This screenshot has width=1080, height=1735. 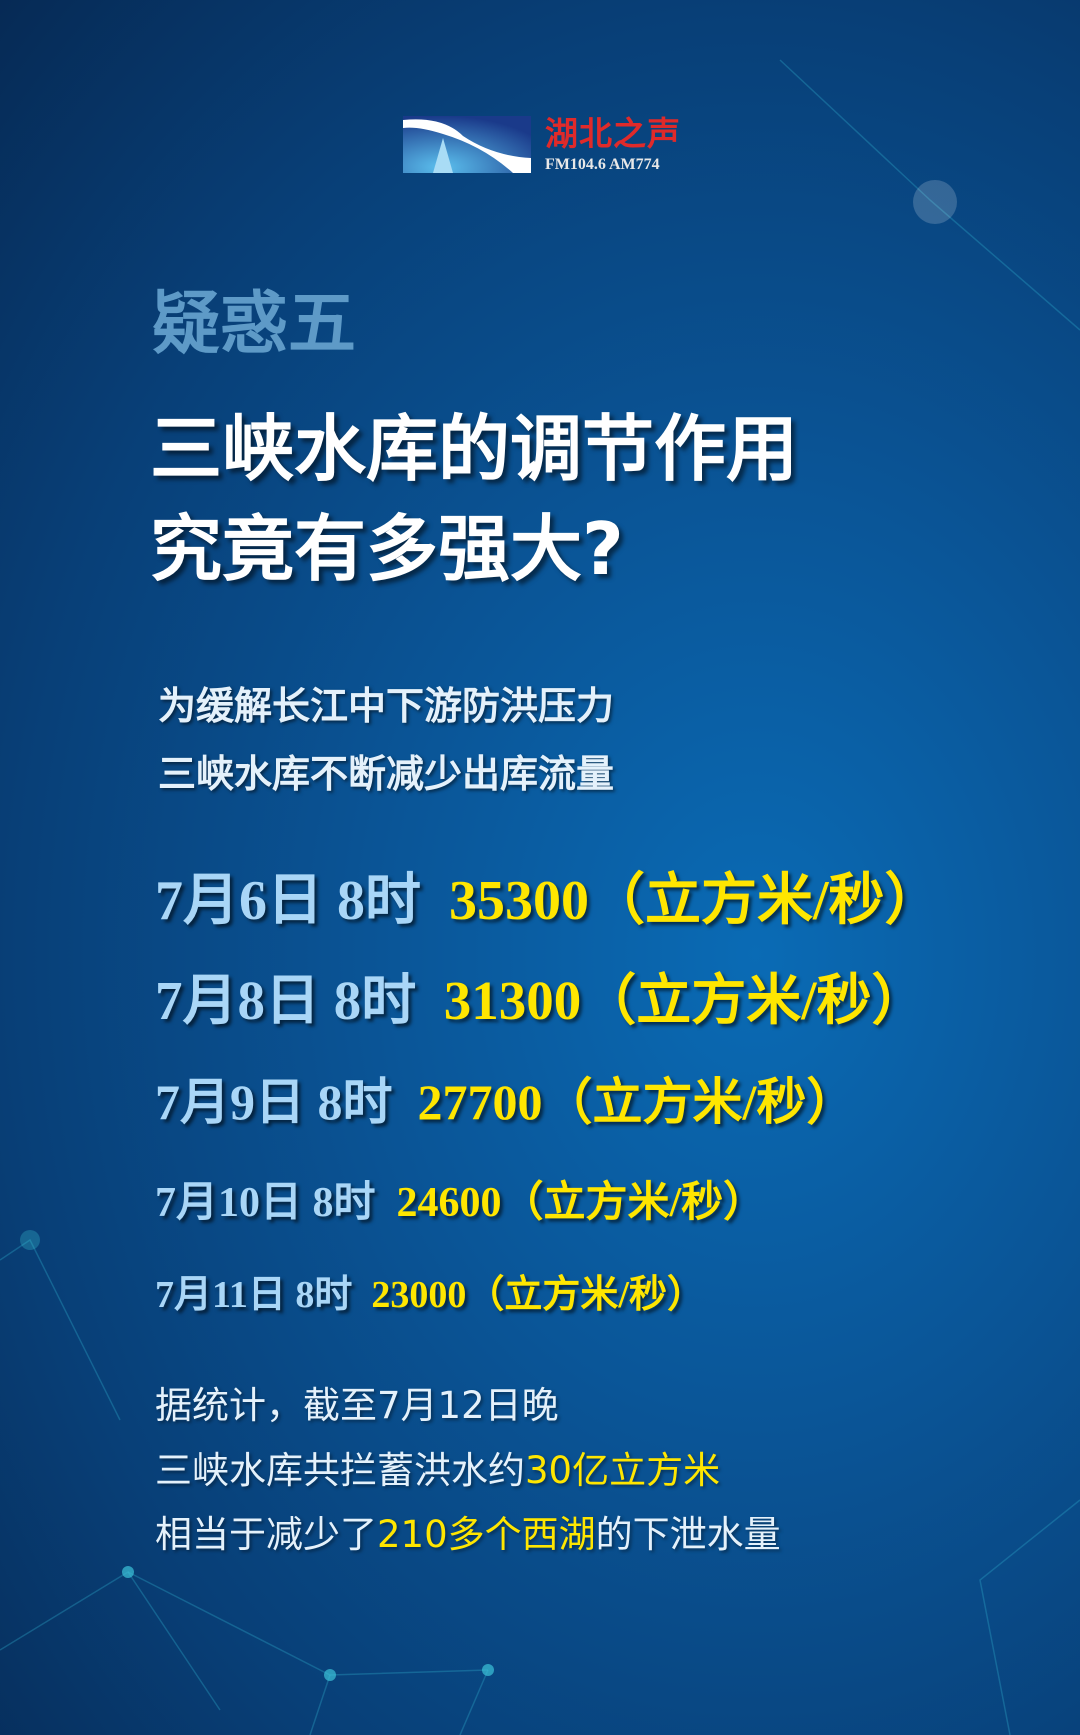 What do you see at coordinates (486, 1534) in the screenshot?
I see `highlight-west-lake: 210多个西湖` at bounding box center [486, 1534].